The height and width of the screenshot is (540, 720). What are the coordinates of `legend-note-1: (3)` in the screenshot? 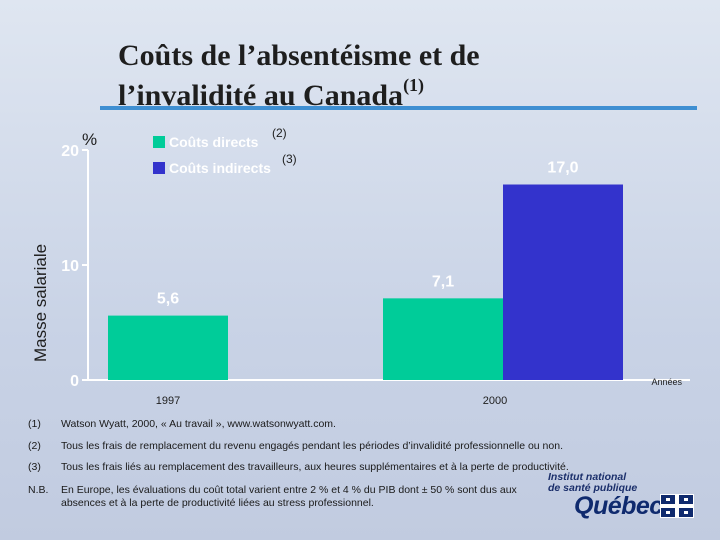 It's located at (289, 159).